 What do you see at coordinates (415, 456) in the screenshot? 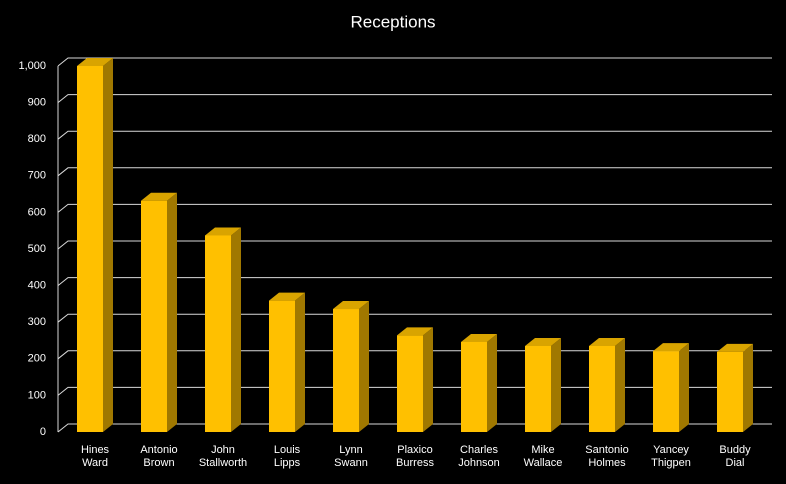
I see `x-tick-label: Plaxico Burress` at bounding box center [415, 456].